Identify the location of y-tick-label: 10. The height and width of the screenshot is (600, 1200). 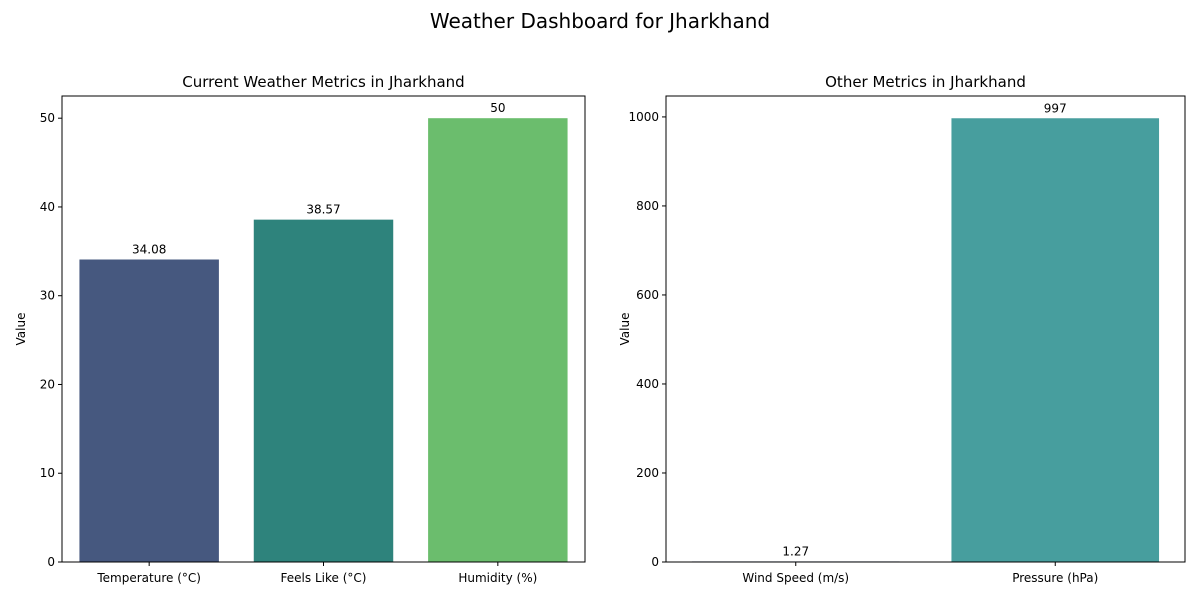
(47, 473).